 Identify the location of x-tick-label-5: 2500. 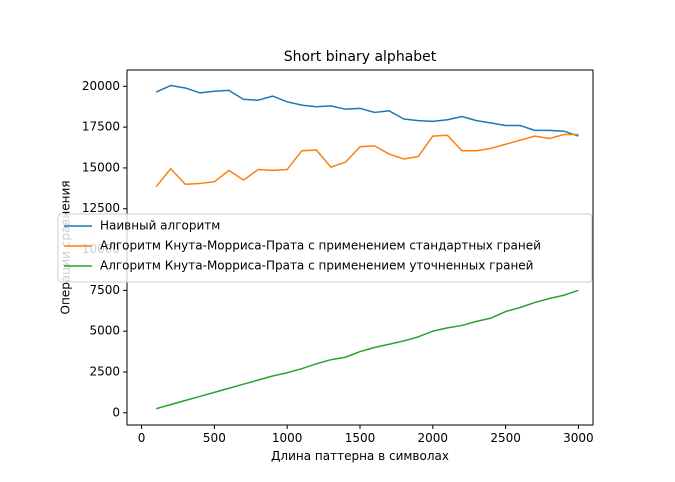
(505, 438).